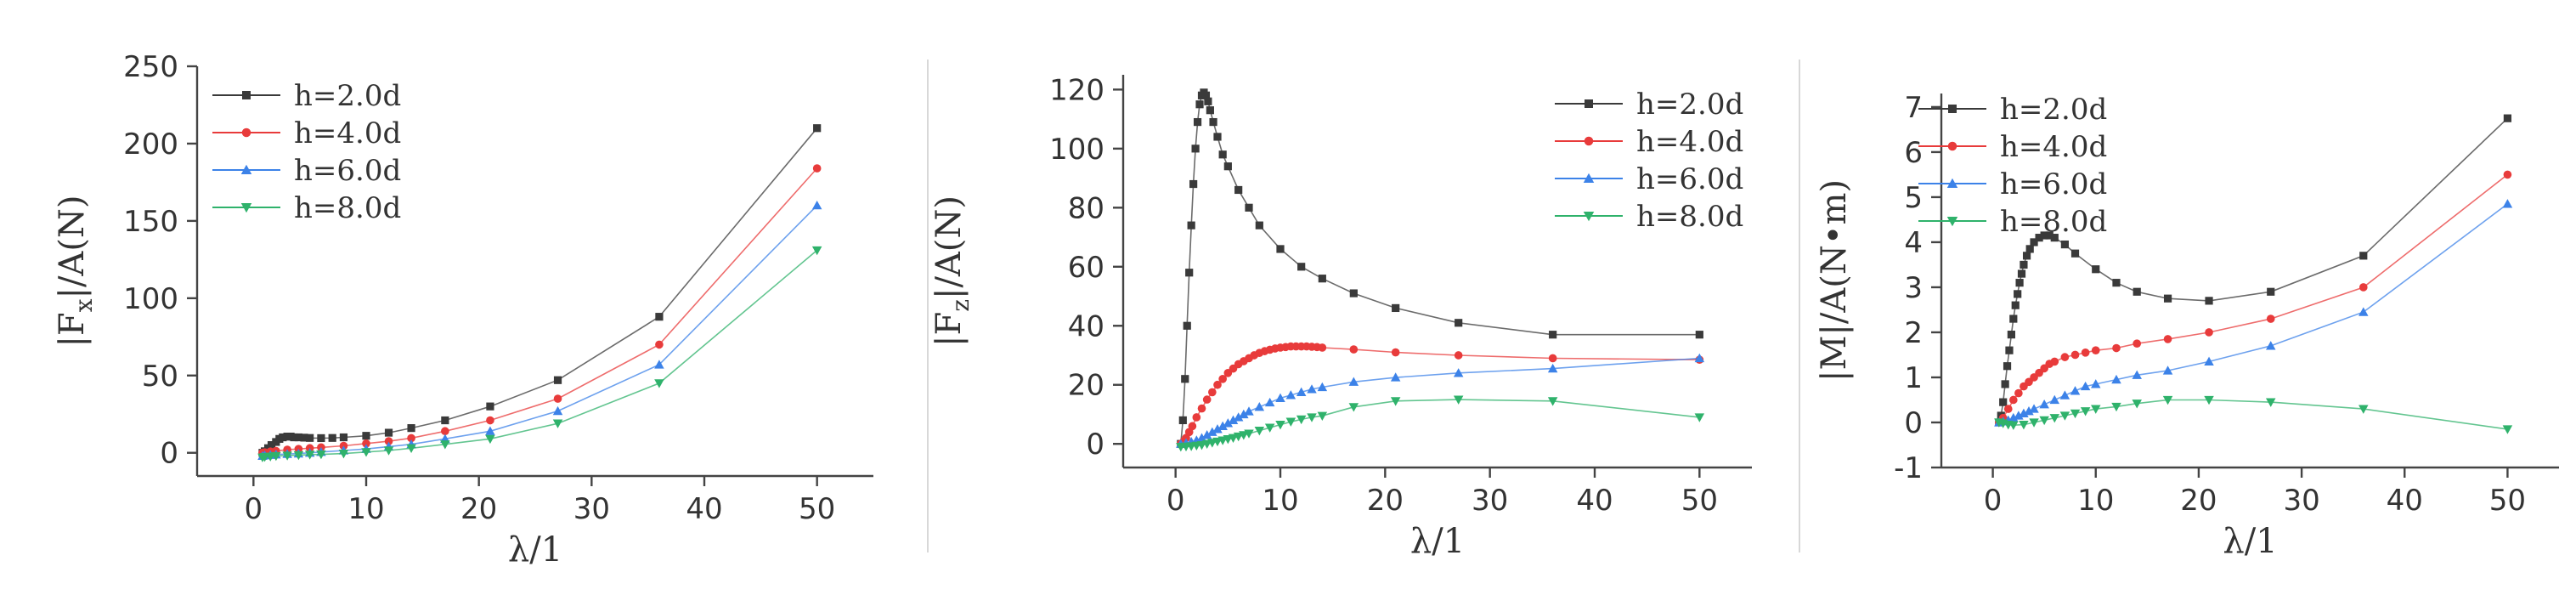  I want to click on y-tick-label: 2, so click(1914, 333).